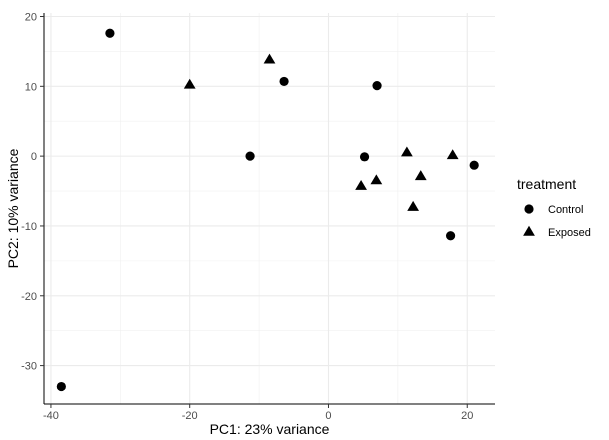 Image resolution: width=609 pixels, height=440 pixels. I want to click on y-tick-label: 0, so click(34, 157).